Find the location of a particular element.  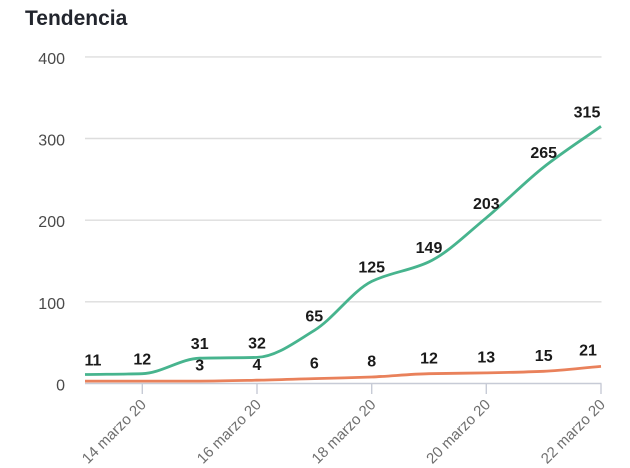

svg-text: 8 is located at coordinates (371, 362).